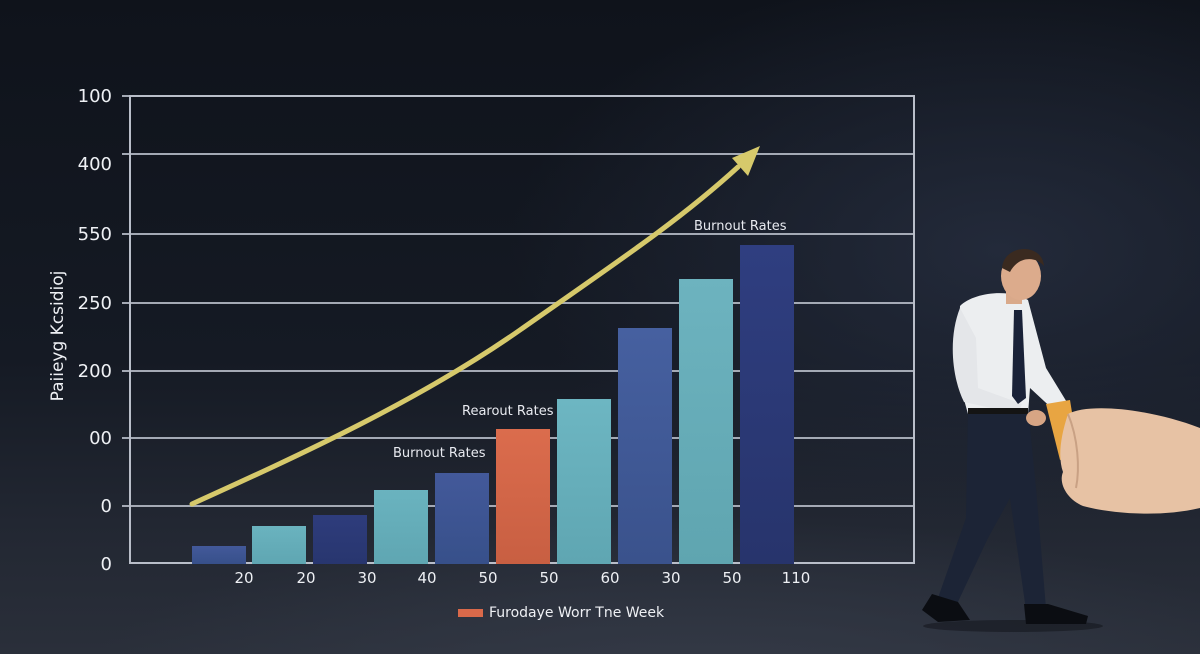 This screenshot has width=1200, height=654. Describe the element at coordinates (470, 613) in the screenshot. I see `legend-swatch` at that location.